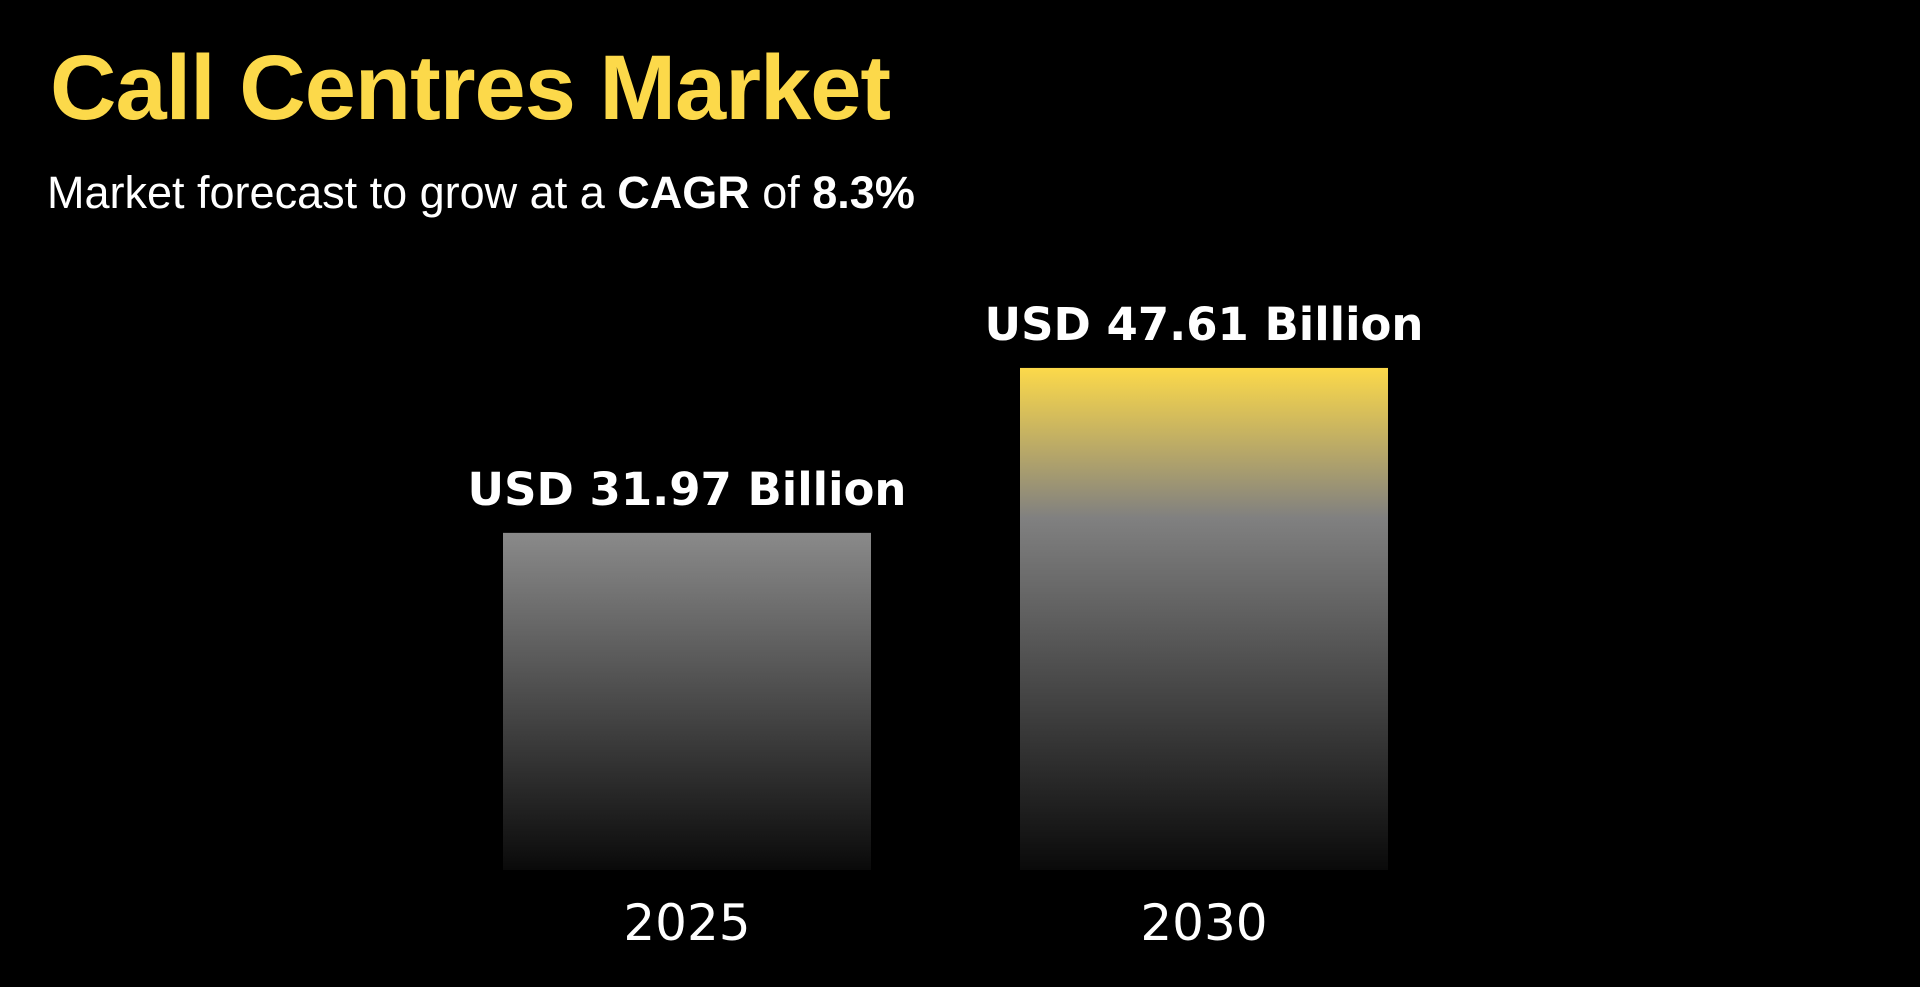  What do you see at coordinates (686, 923) in the screenshot?
I see `category-label-2025: 2025` at bounding box center [686, 923].